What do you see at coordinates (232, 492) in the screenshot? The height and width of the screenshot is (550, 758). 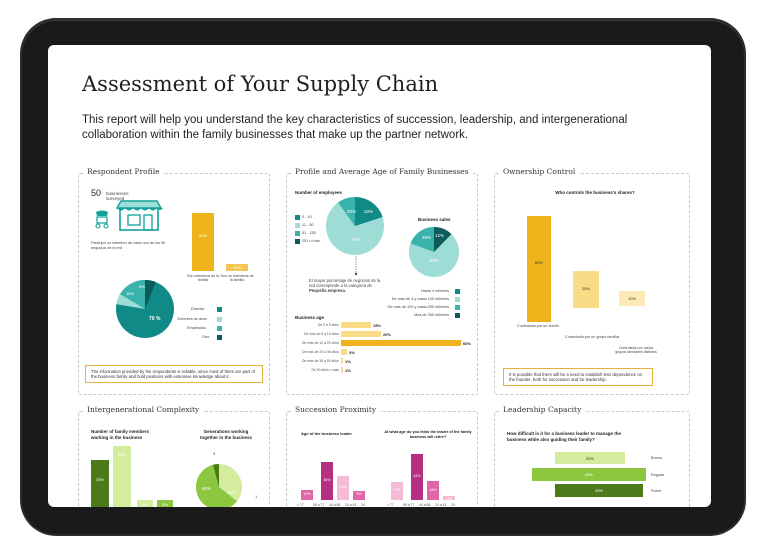 I see `generations-pie-35: 35%` at bounding box center [232, 492].